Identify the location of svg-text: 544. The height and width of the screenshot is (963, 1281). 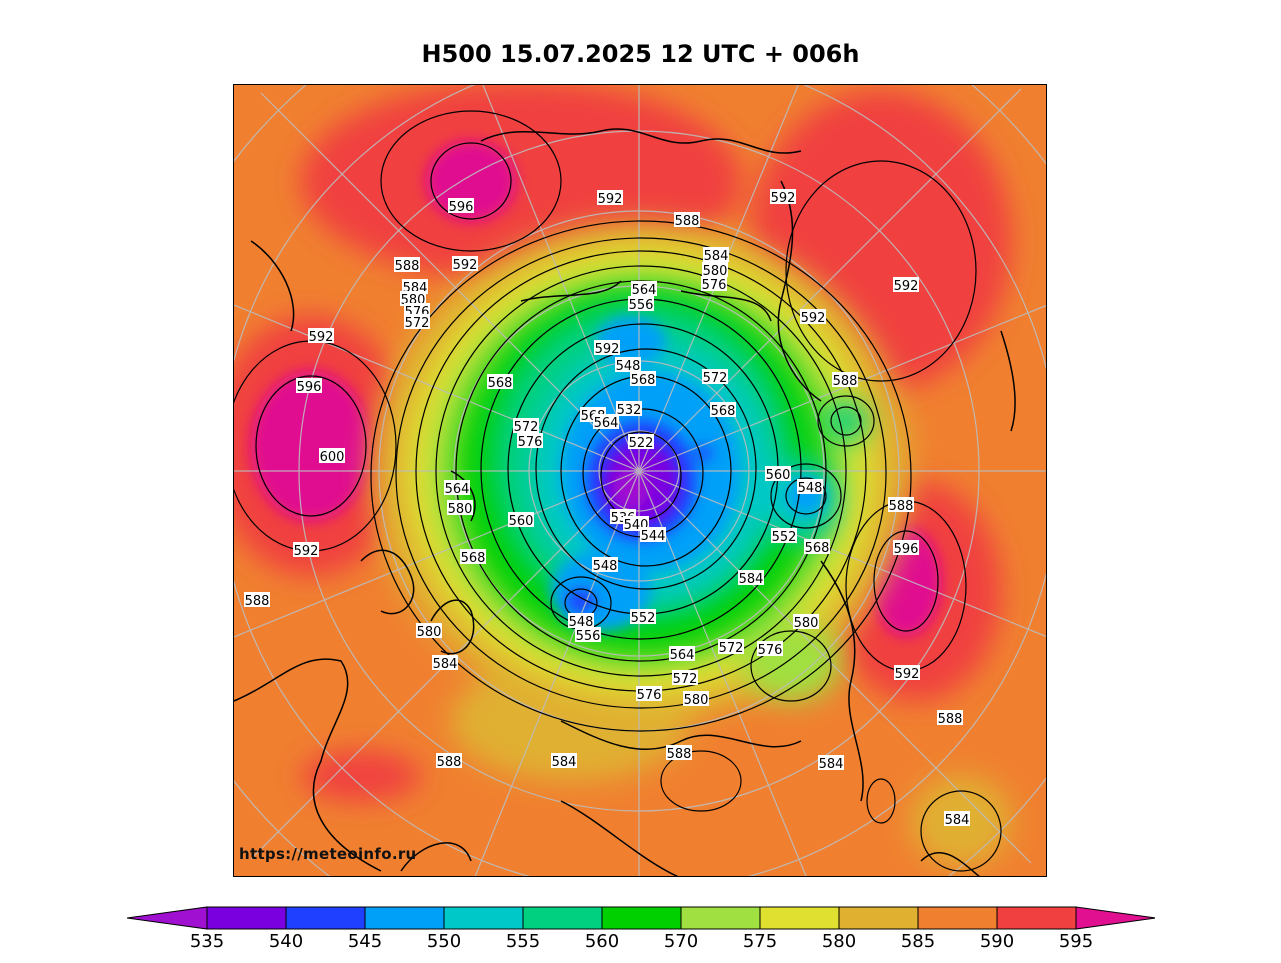
(653, 536).